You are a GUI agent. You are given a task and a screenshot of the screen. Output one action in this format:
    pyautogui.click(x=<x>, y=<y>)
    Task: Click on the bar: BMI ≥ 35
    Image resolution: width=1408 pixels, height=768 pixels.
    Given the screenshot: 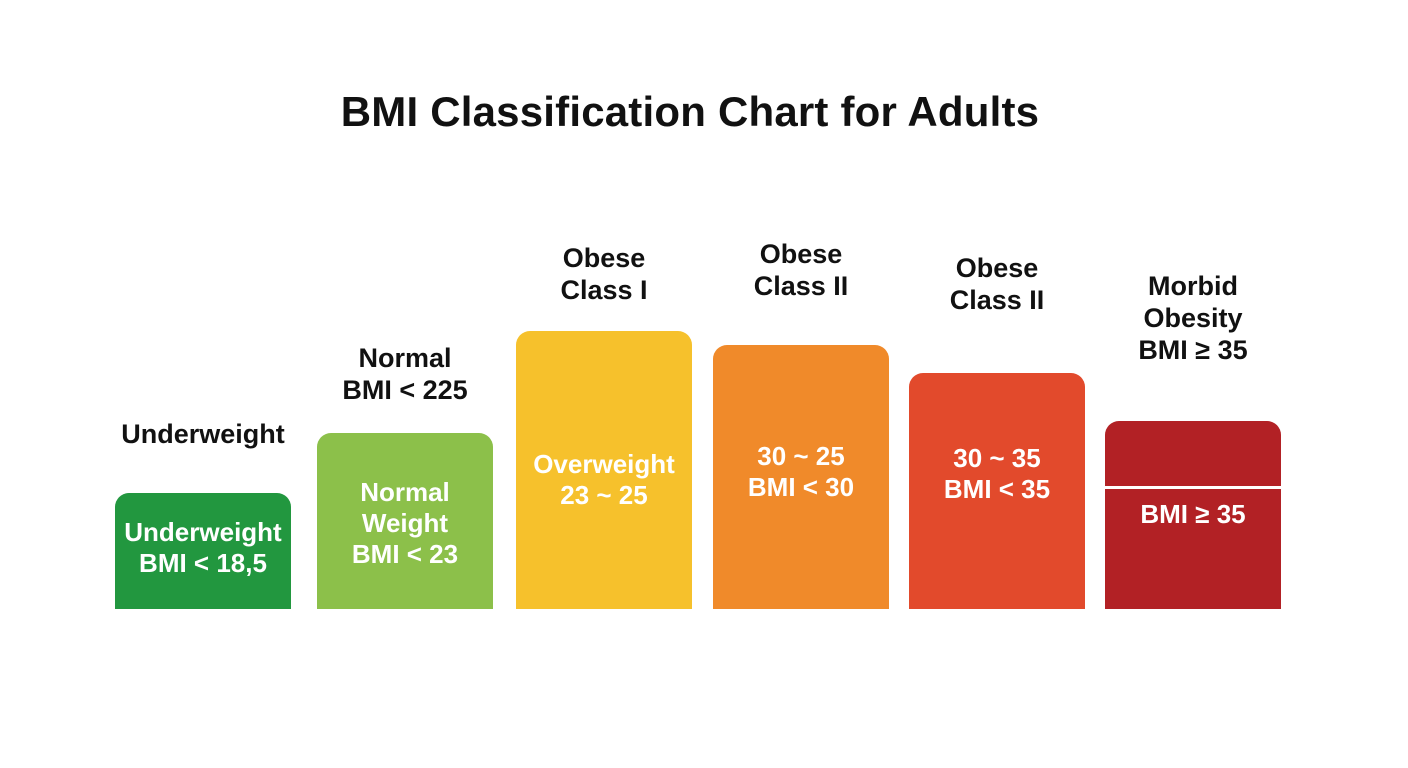 What is the action you would take?
    pyautogui.click(x=1193, y=515)
    